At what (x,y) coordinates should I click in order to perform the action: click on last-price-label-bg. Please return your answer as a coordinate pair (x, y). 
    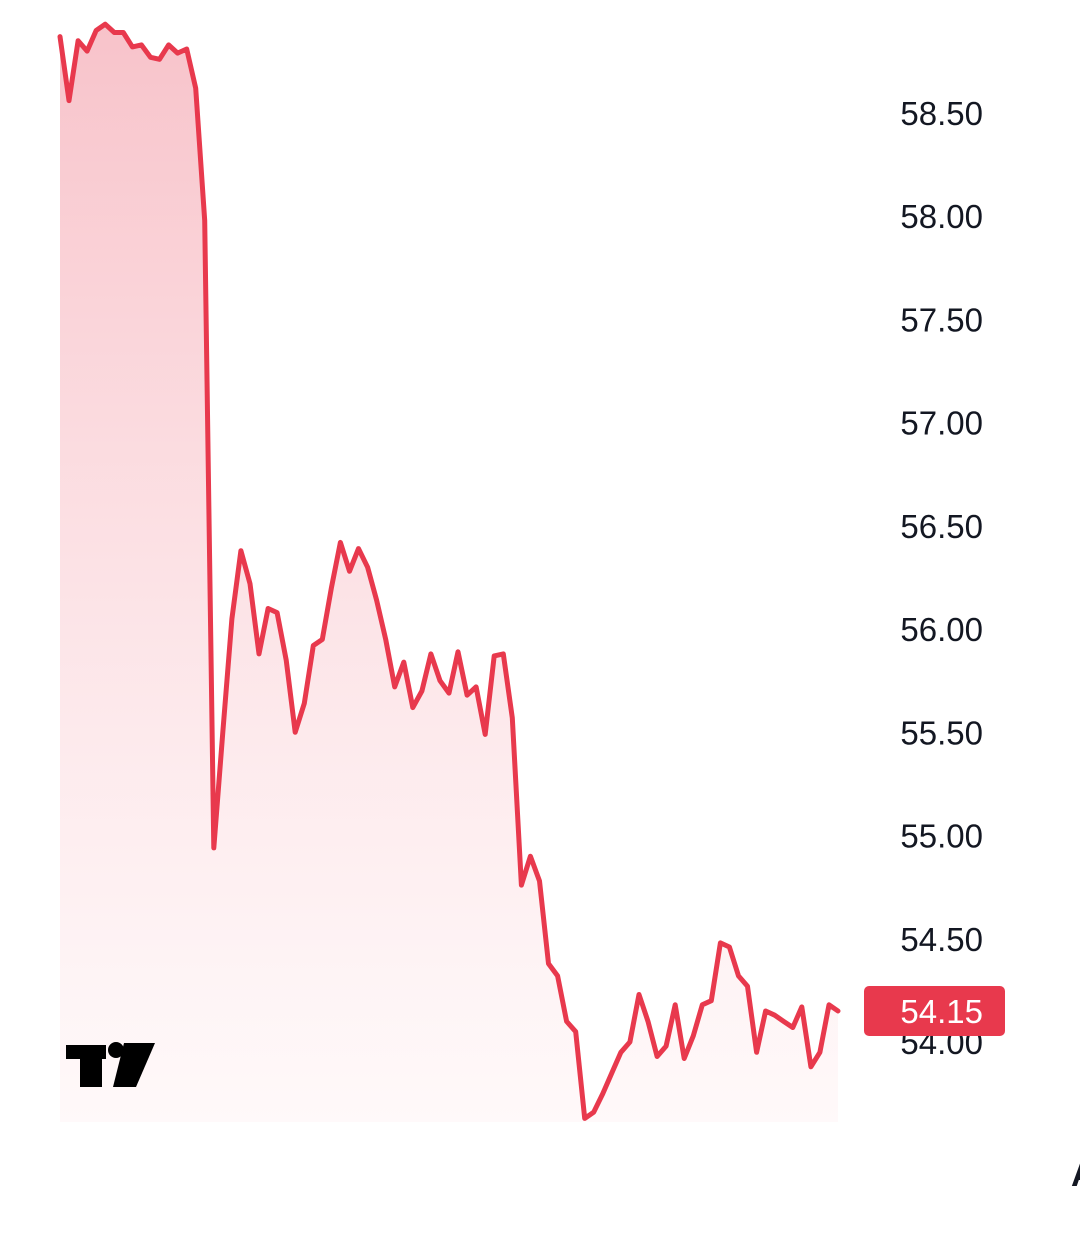
    Looking at the image, I should click on (934, 1011).